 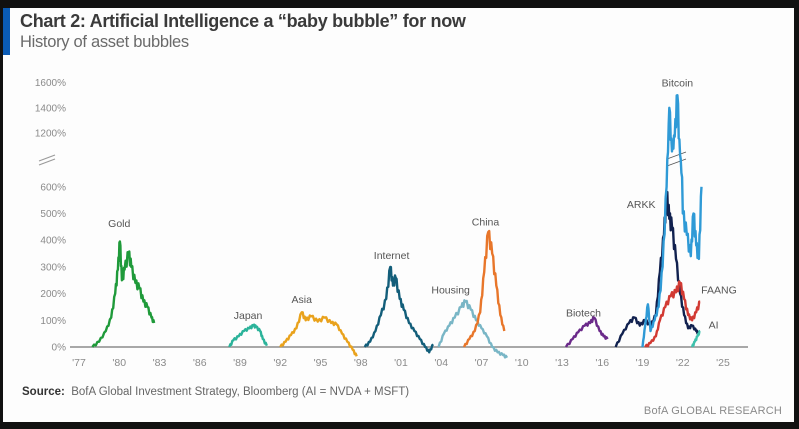 I want to click on series-label-biotech: Biotech, so click(x=583, y=313).